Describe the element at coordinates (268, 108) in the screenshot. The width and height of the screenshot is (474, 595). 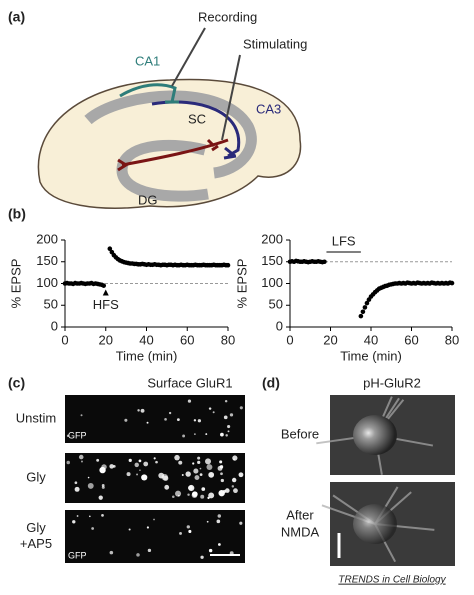
I see `label: CA3` at that location.